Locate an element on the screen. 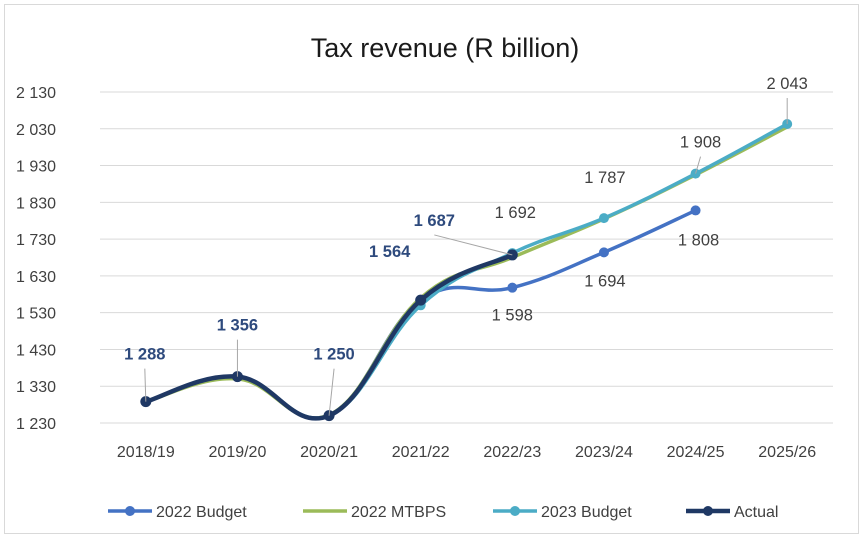 The width and height of the screenshot is (863, 538). x-tick-label: 2023/24 is located at coordinates (604, 452).